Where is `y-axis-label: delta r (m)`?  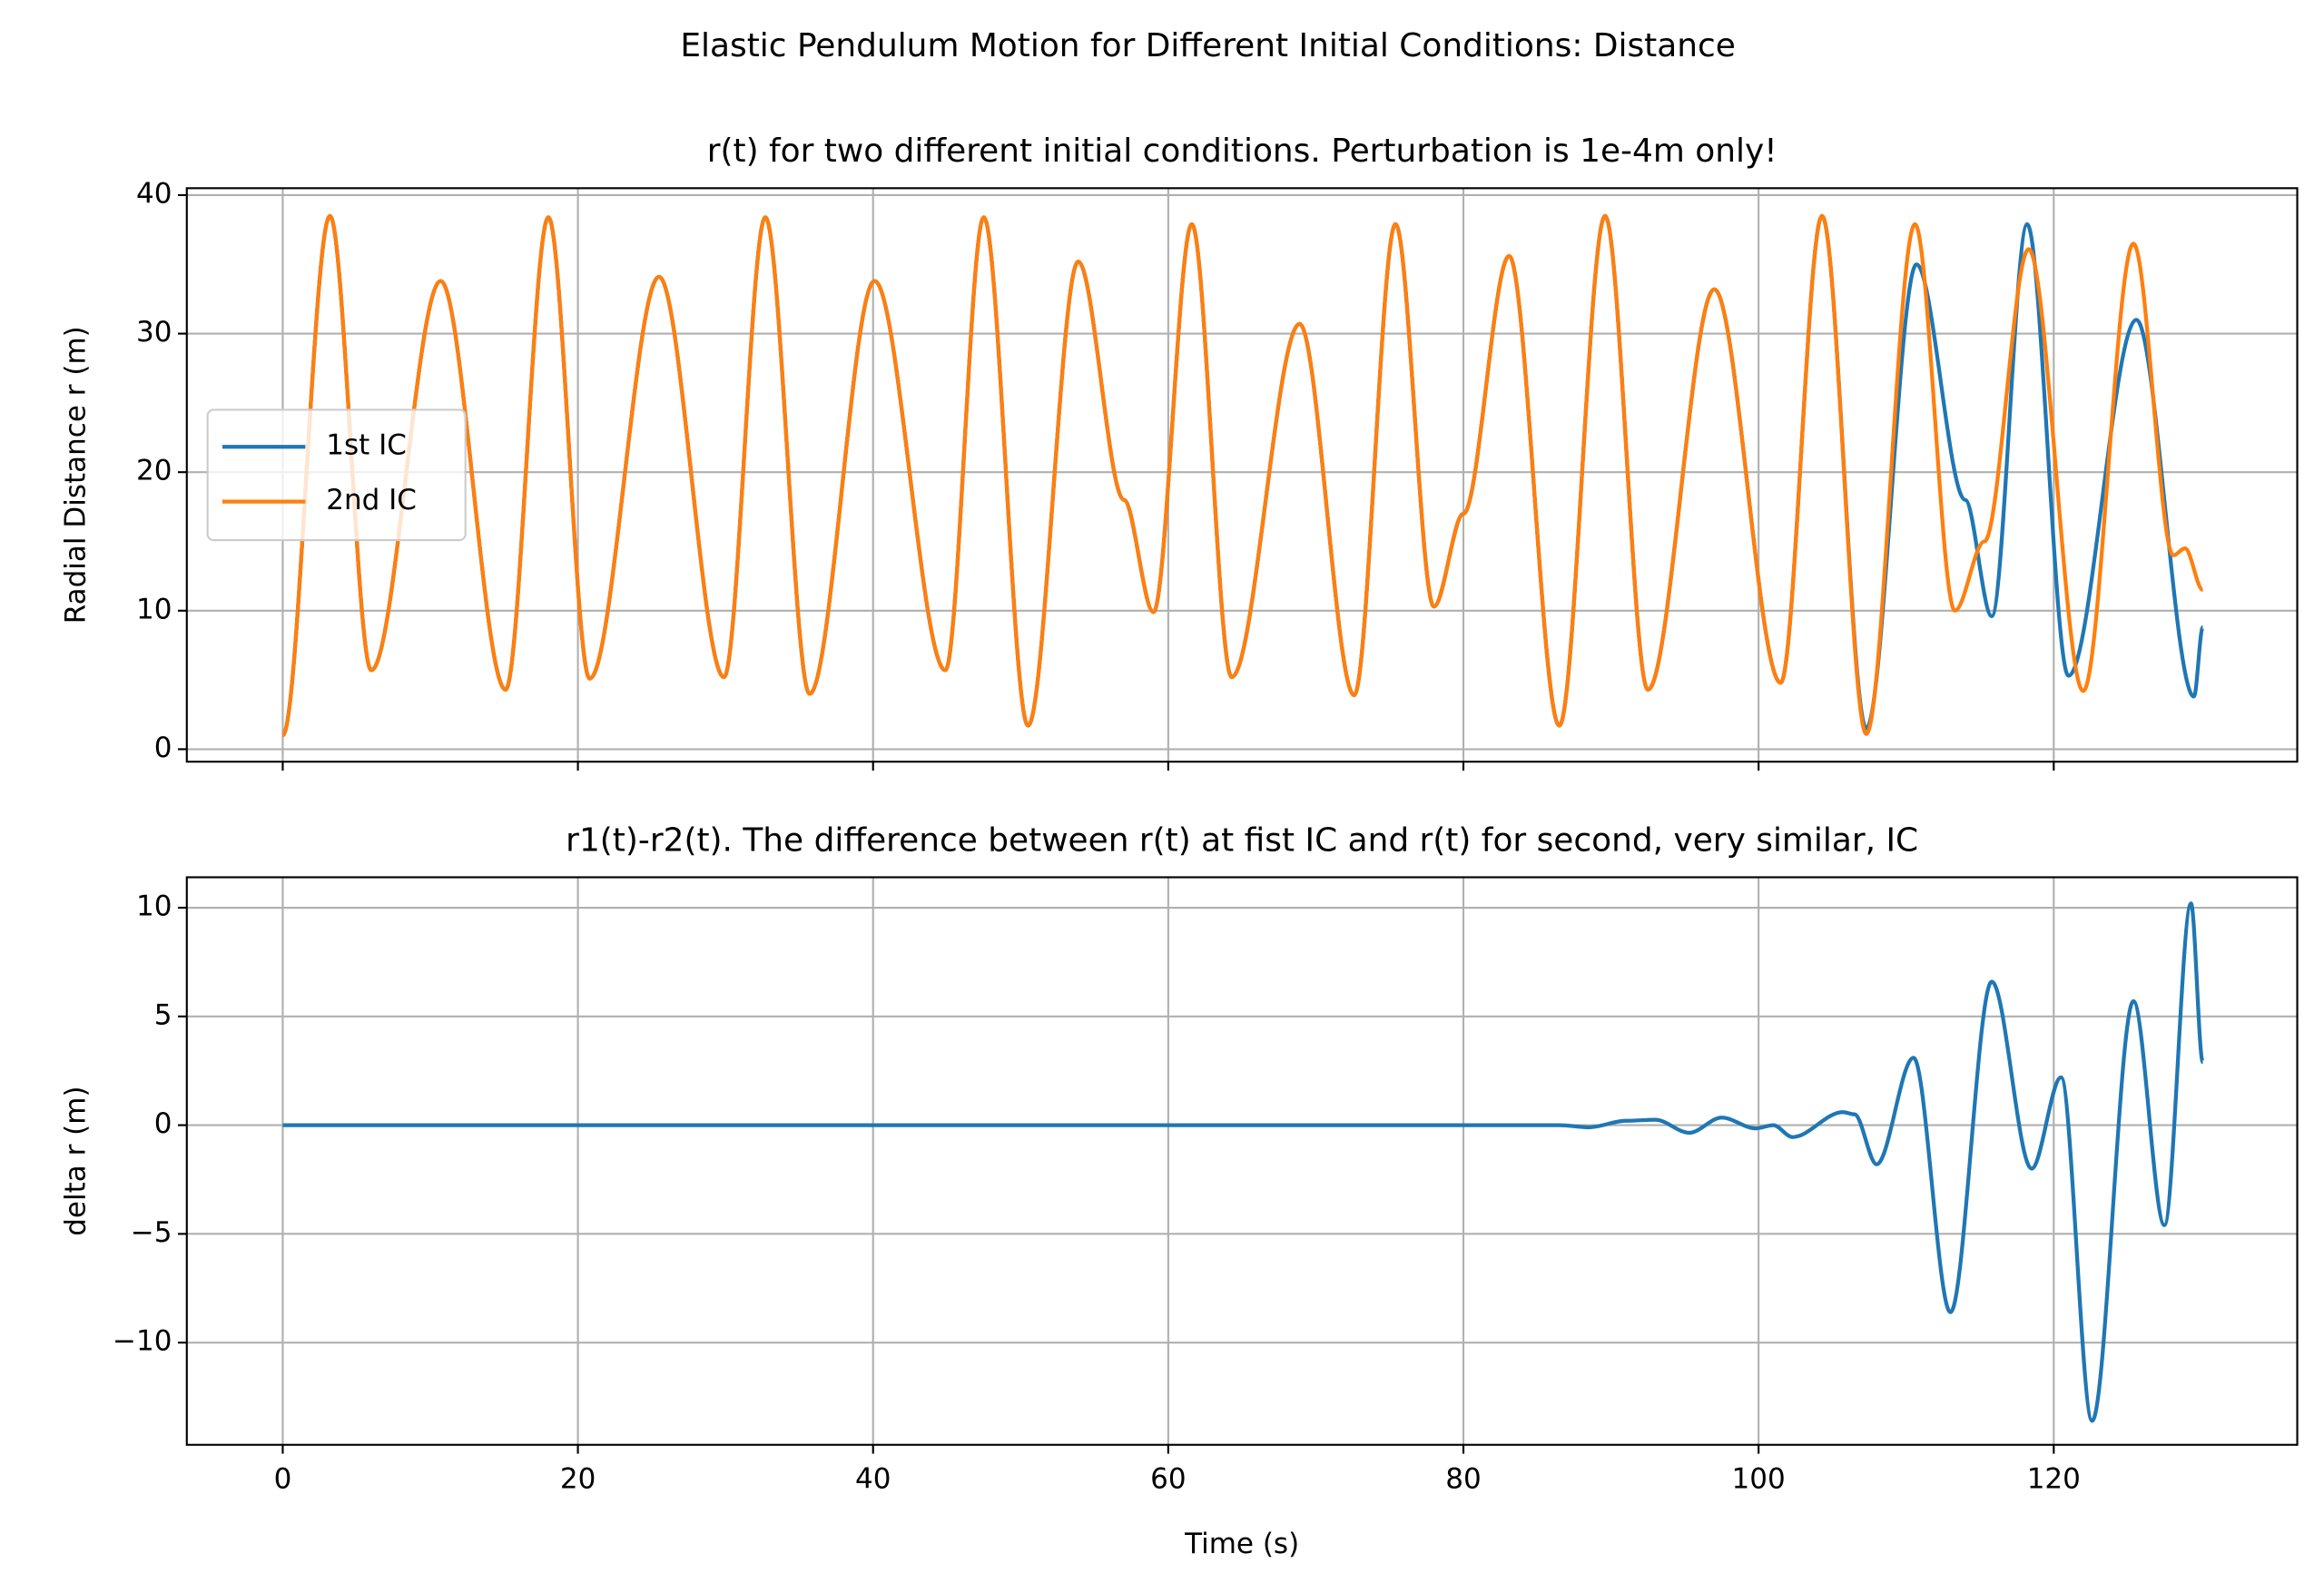 y-axis-label: delta r (m) is located at coordinates (75, 1160).